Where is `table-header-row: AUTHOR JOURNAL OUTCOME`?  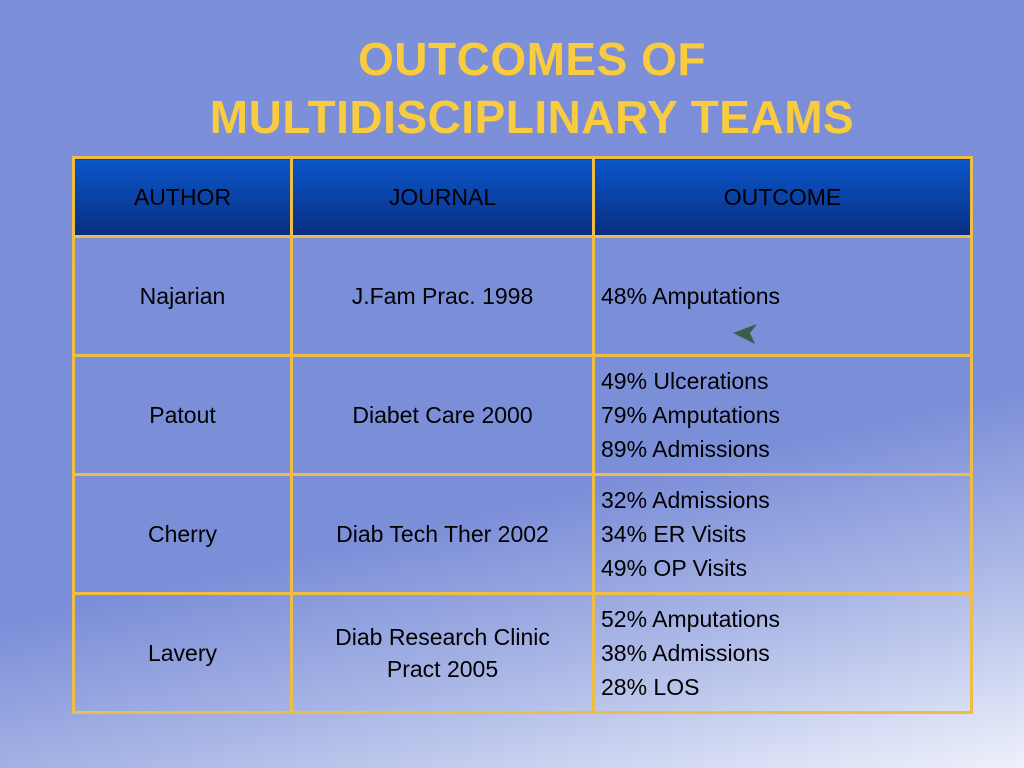
table-header-row: AUTHOR JOURNAL OUTCOME is located at coordinates (522, 197).